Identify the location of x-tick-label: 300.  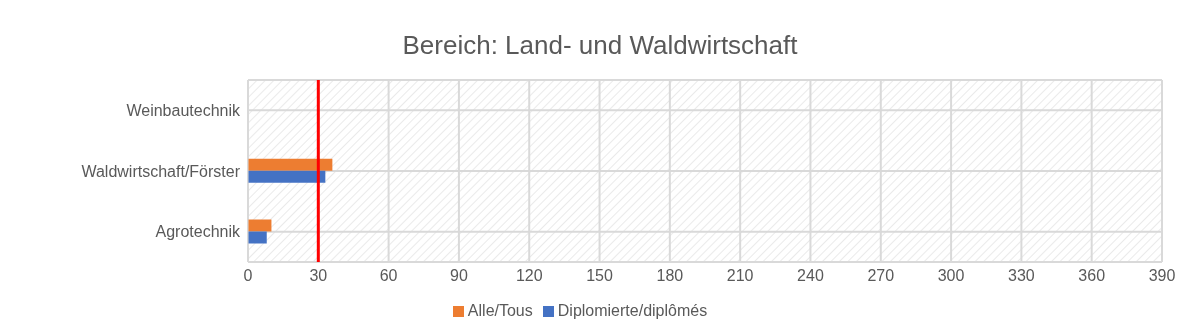
(951, 276).